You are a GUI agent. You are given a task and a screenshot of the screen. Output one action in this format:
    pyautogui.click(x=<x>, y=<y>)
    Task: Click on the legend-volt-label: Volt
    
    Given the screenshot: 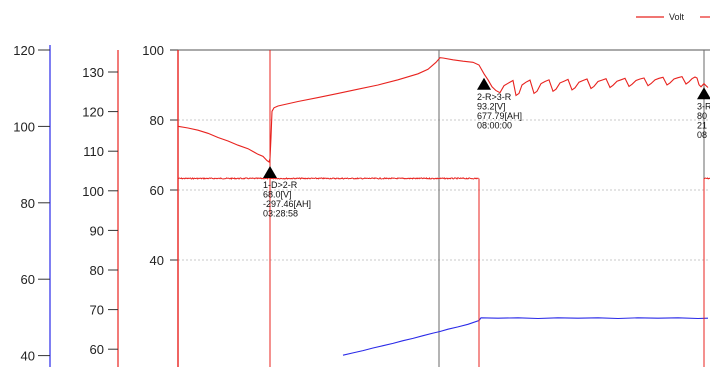 What is the action you would take?
    pyautogui.click(x=677, y=17)
    